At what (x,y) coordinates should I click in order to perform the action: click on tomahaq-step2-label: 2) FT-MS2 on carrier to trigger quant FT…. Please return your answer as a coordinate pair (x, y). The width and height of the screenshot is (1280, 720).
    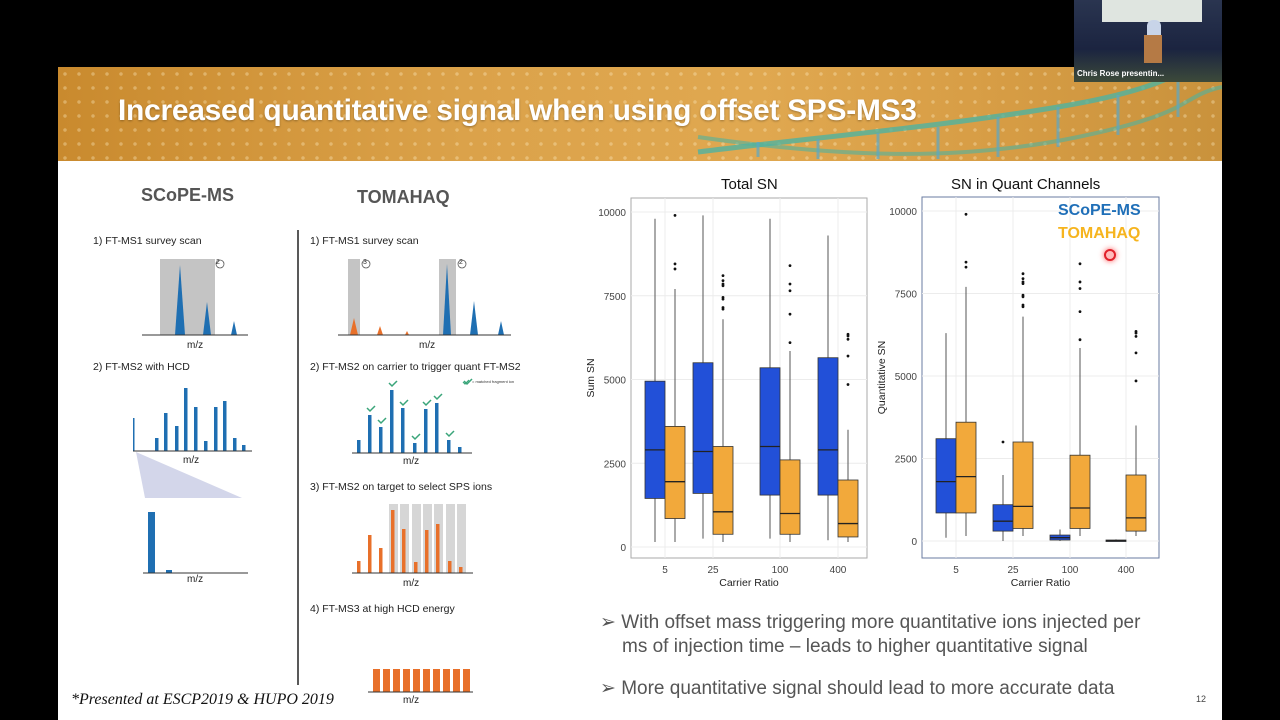
    Looking at the image, I should click on (415, 367).